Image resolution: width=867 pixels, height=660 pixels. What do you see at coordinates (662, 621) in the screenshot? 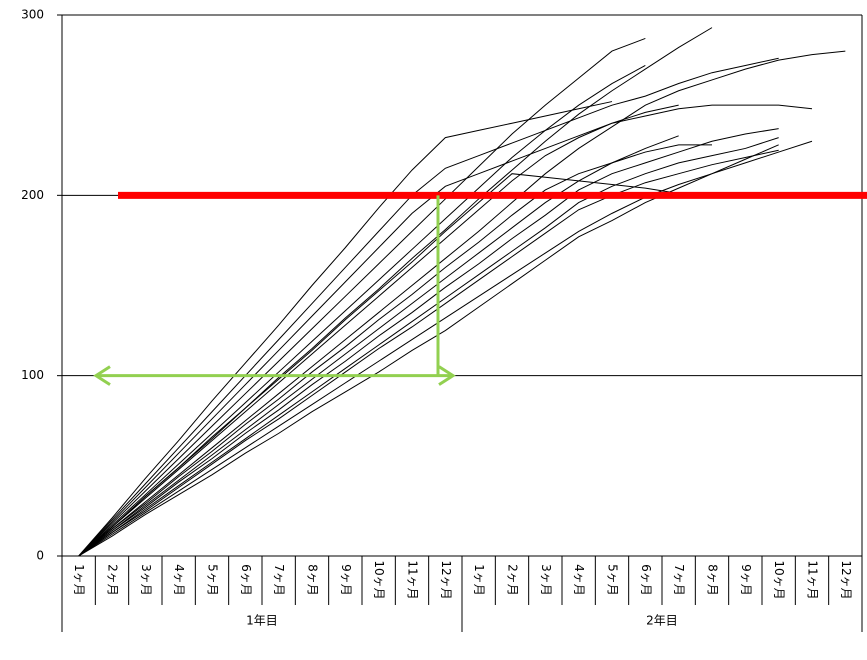
I see `group-label: 2年目` at bounding box center [662, 621].